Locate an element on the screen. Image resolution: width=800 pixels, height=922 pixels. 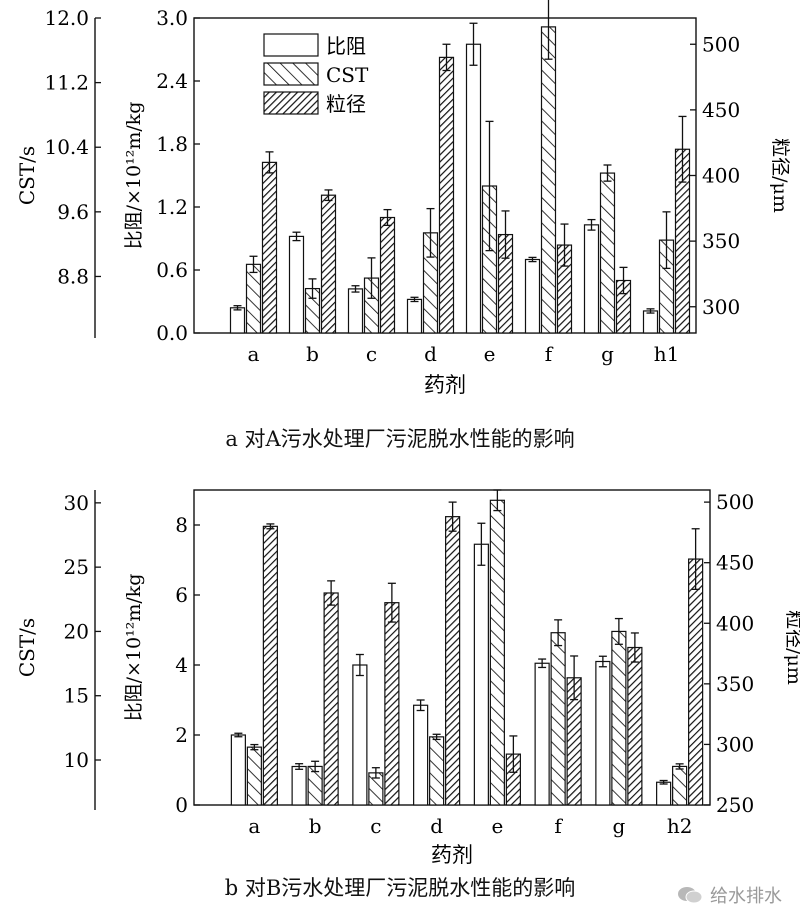
resistance-axis-tick-label: 2.4 is located at coordinates (172, 81).